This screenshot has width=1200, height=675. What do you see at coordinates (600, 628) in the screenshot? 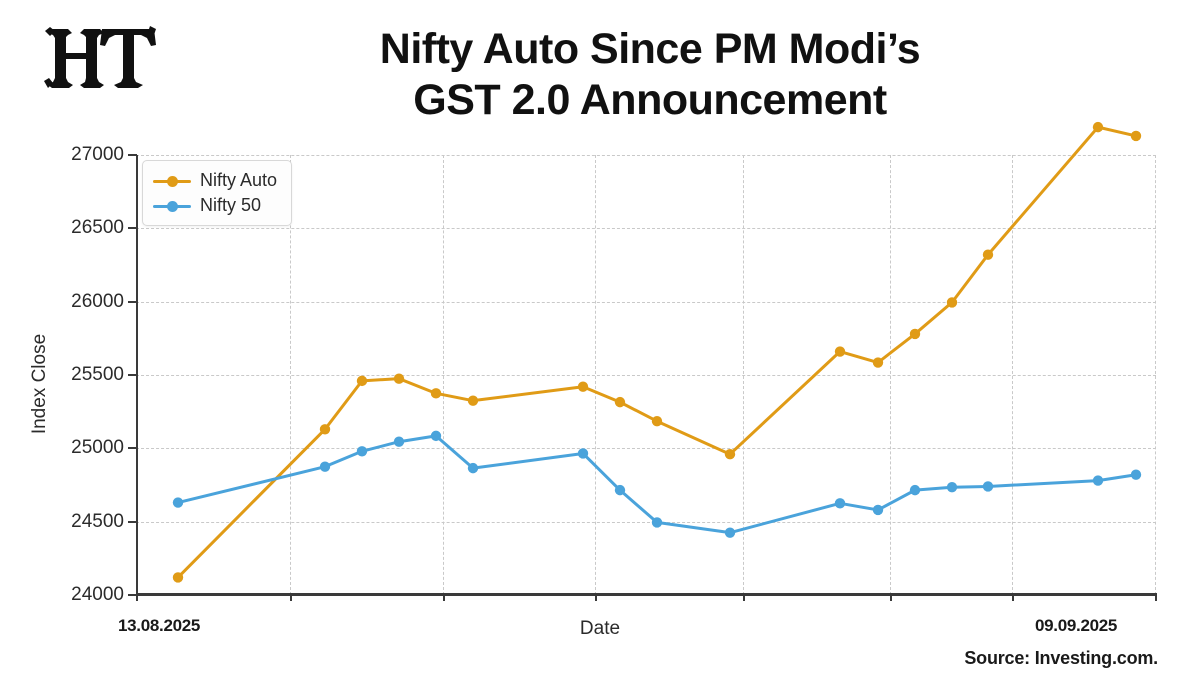
I see `x-axis-label: Date` at bounding box center [600, 628].